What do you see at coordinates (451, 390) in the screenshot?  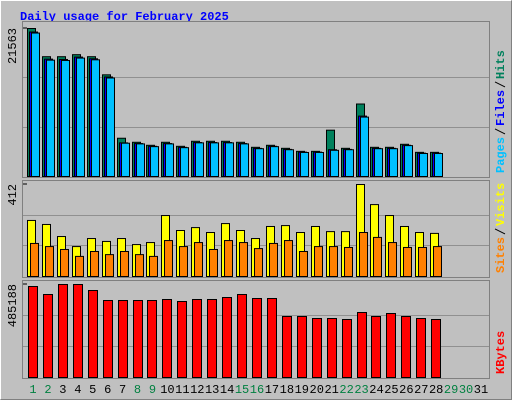 I see `x-tick-label: 29` at bounding box center [451, 390].